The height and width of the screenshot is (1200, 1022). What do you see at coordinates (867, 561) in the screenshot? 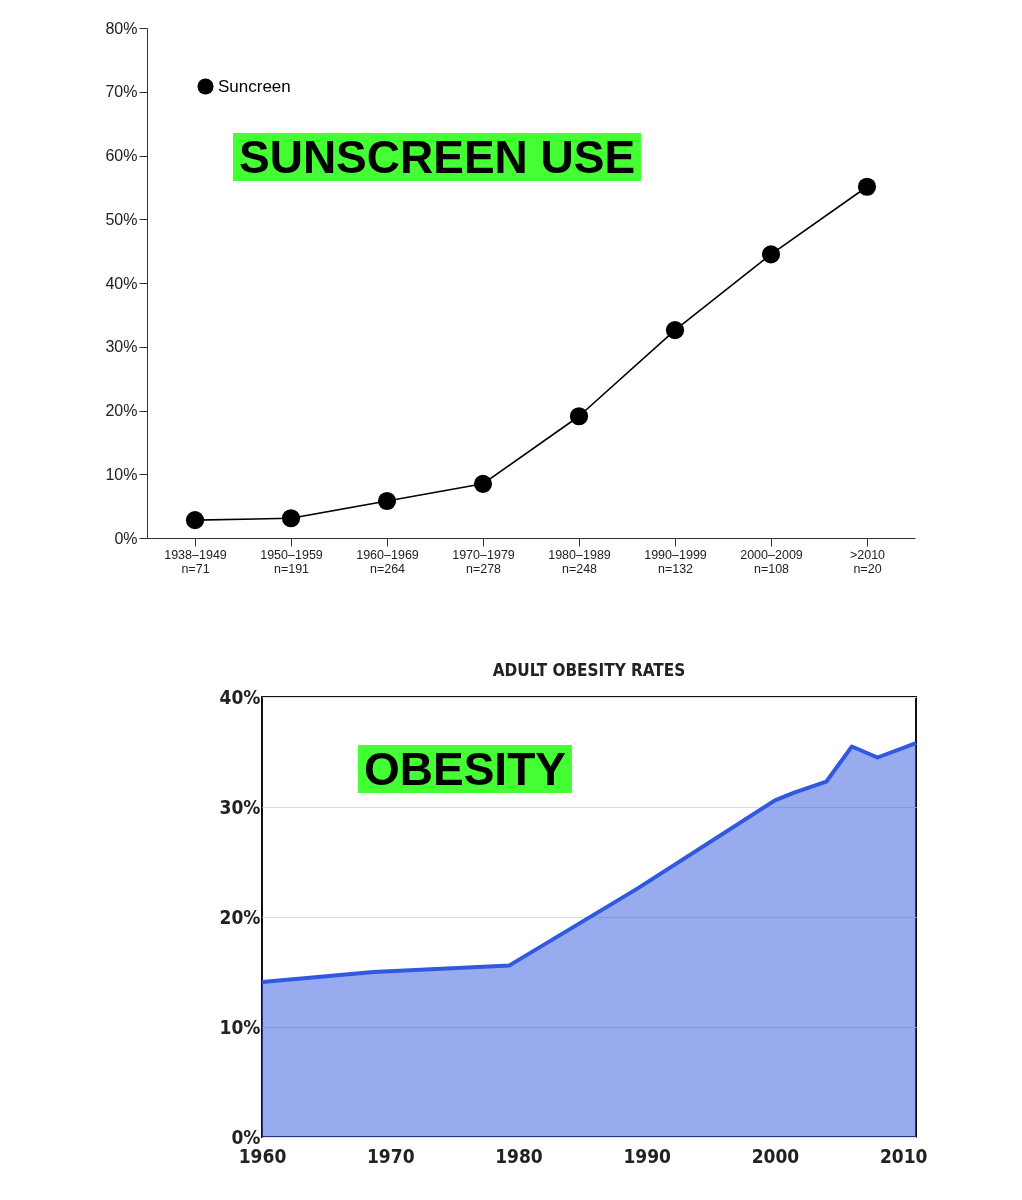
I see `x-tick-label: >2010 n=20` at bounding box center [867, 561].